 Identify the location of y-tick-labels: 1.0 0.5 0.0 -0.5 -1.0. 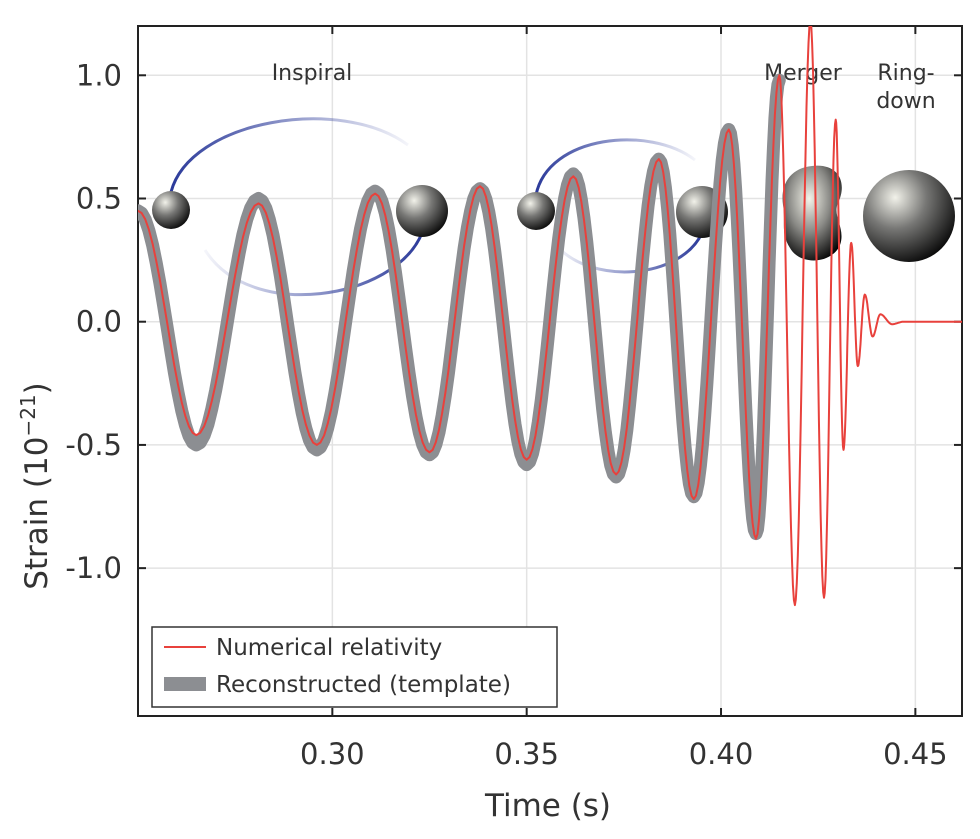
(93, 321).